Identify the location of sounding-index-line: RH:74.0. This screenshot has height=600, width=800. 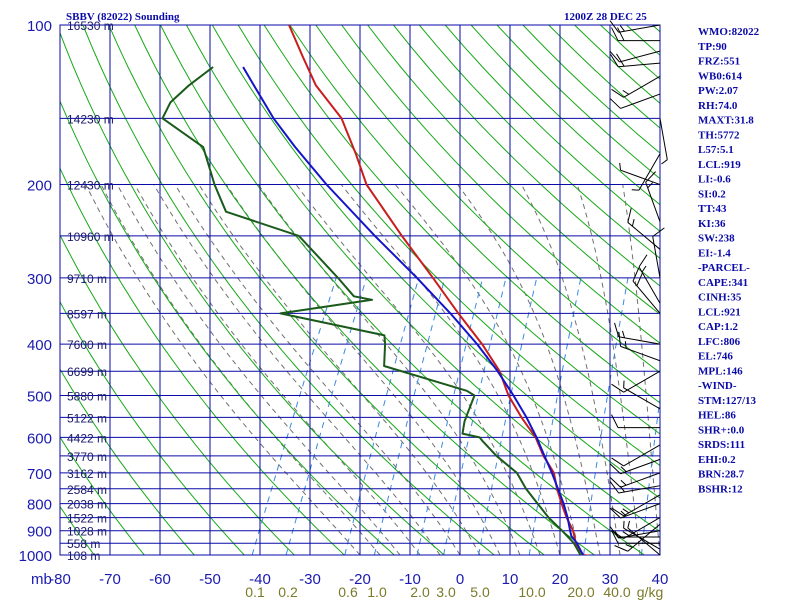
(718, 106).